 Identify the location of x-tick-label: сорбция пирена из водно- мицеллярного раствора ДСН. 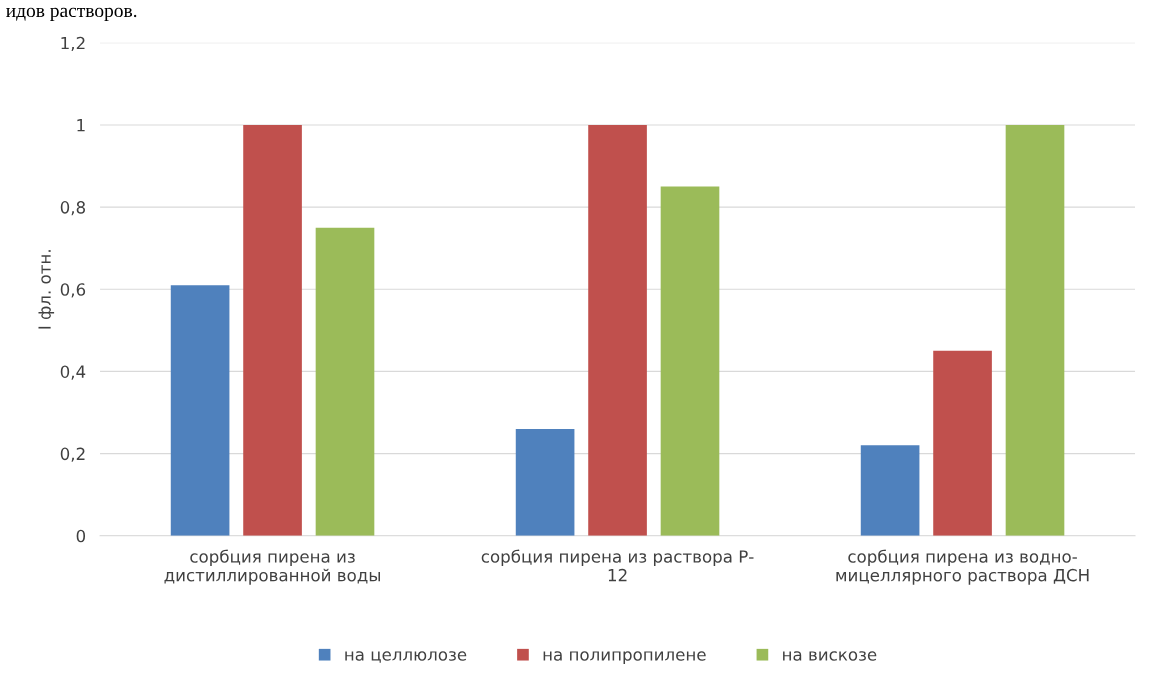
(962, 567).